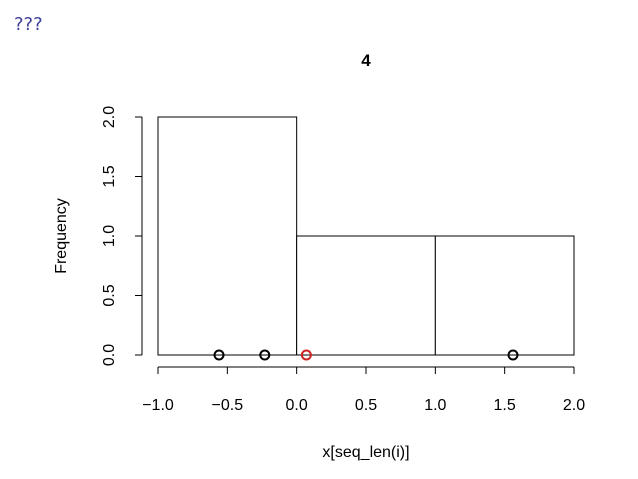 This screenshot has height=479, width=638. I want to click on x-tick-label-6: 1.5, so click(505, 405).